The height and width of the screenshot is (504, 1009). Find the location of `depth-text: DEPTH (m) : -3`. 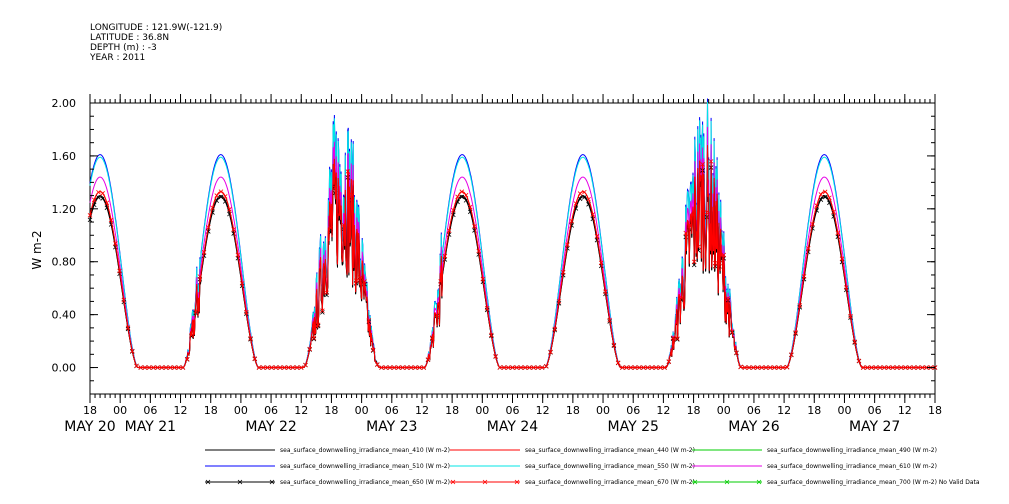

depth-text: DEPTH (m) : -3 is located at coordinates (123, 48).